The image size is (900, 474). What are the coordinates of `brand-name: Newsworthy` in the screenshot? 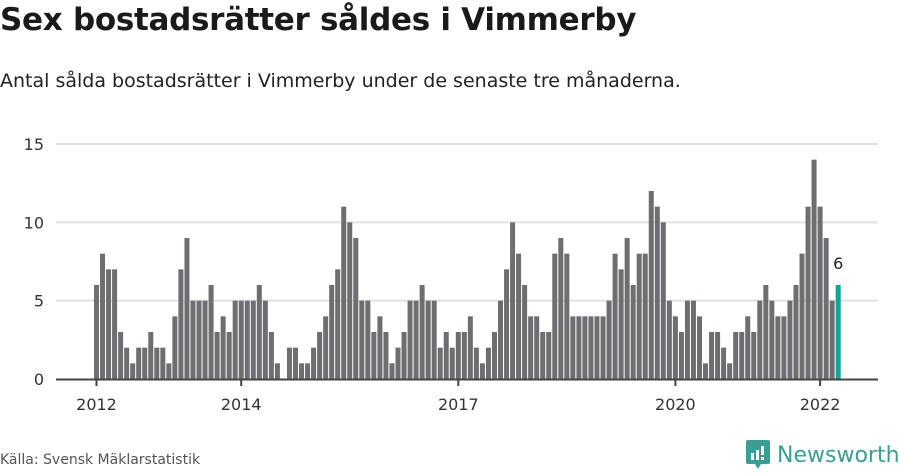 It's located at (838, 455).